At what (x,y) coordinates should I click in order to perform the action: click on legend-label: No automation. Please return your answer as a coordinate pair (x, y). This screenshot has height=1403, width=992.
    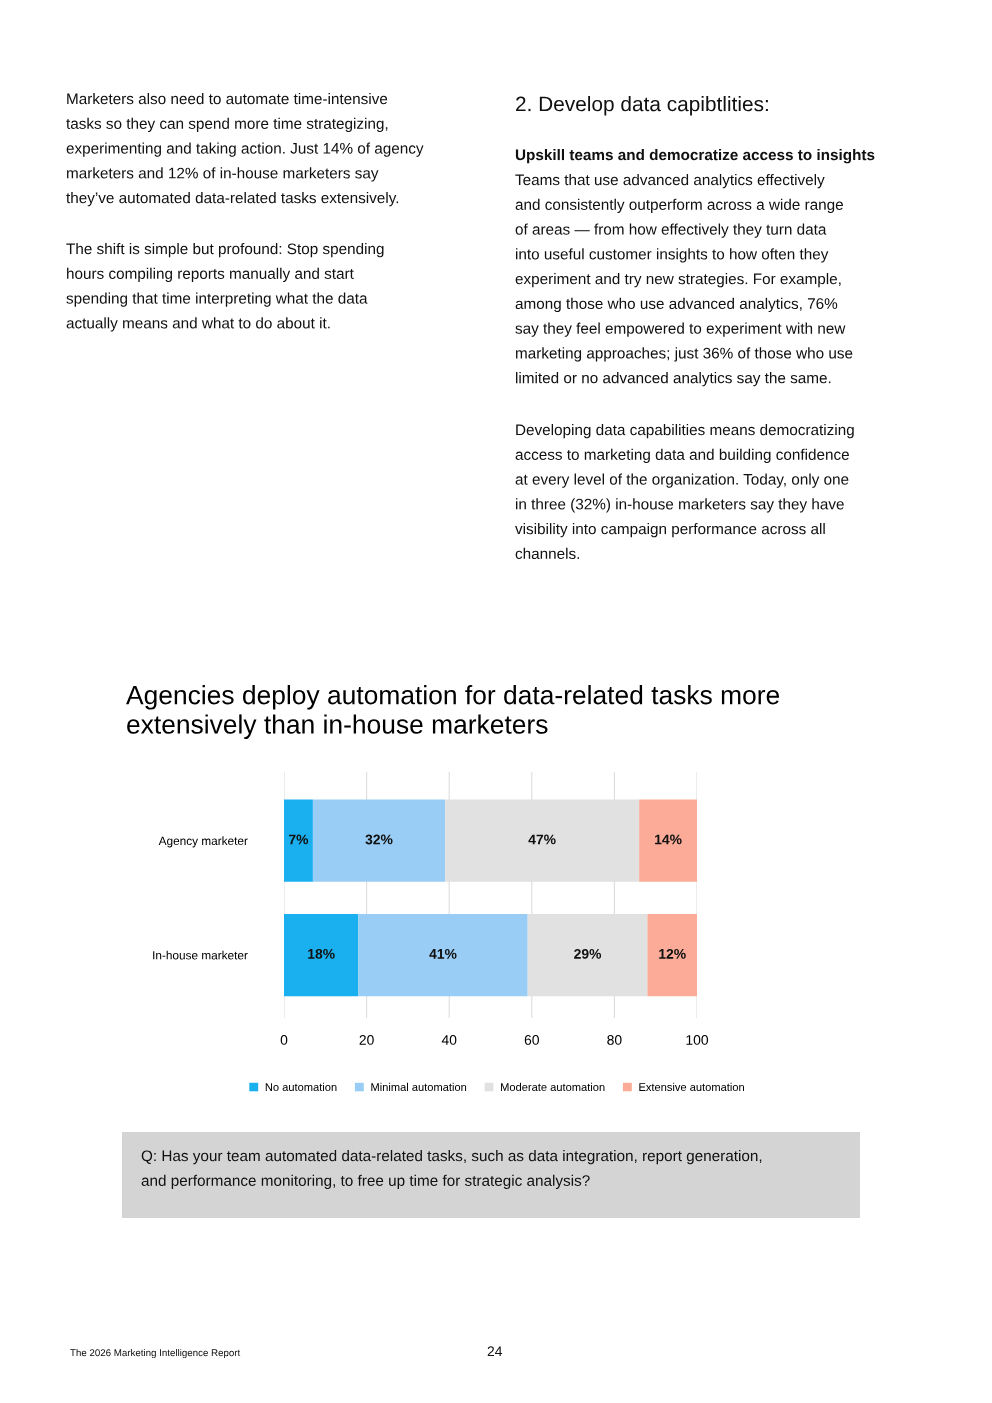
    Looking at the image, I should click on (301, 1087).